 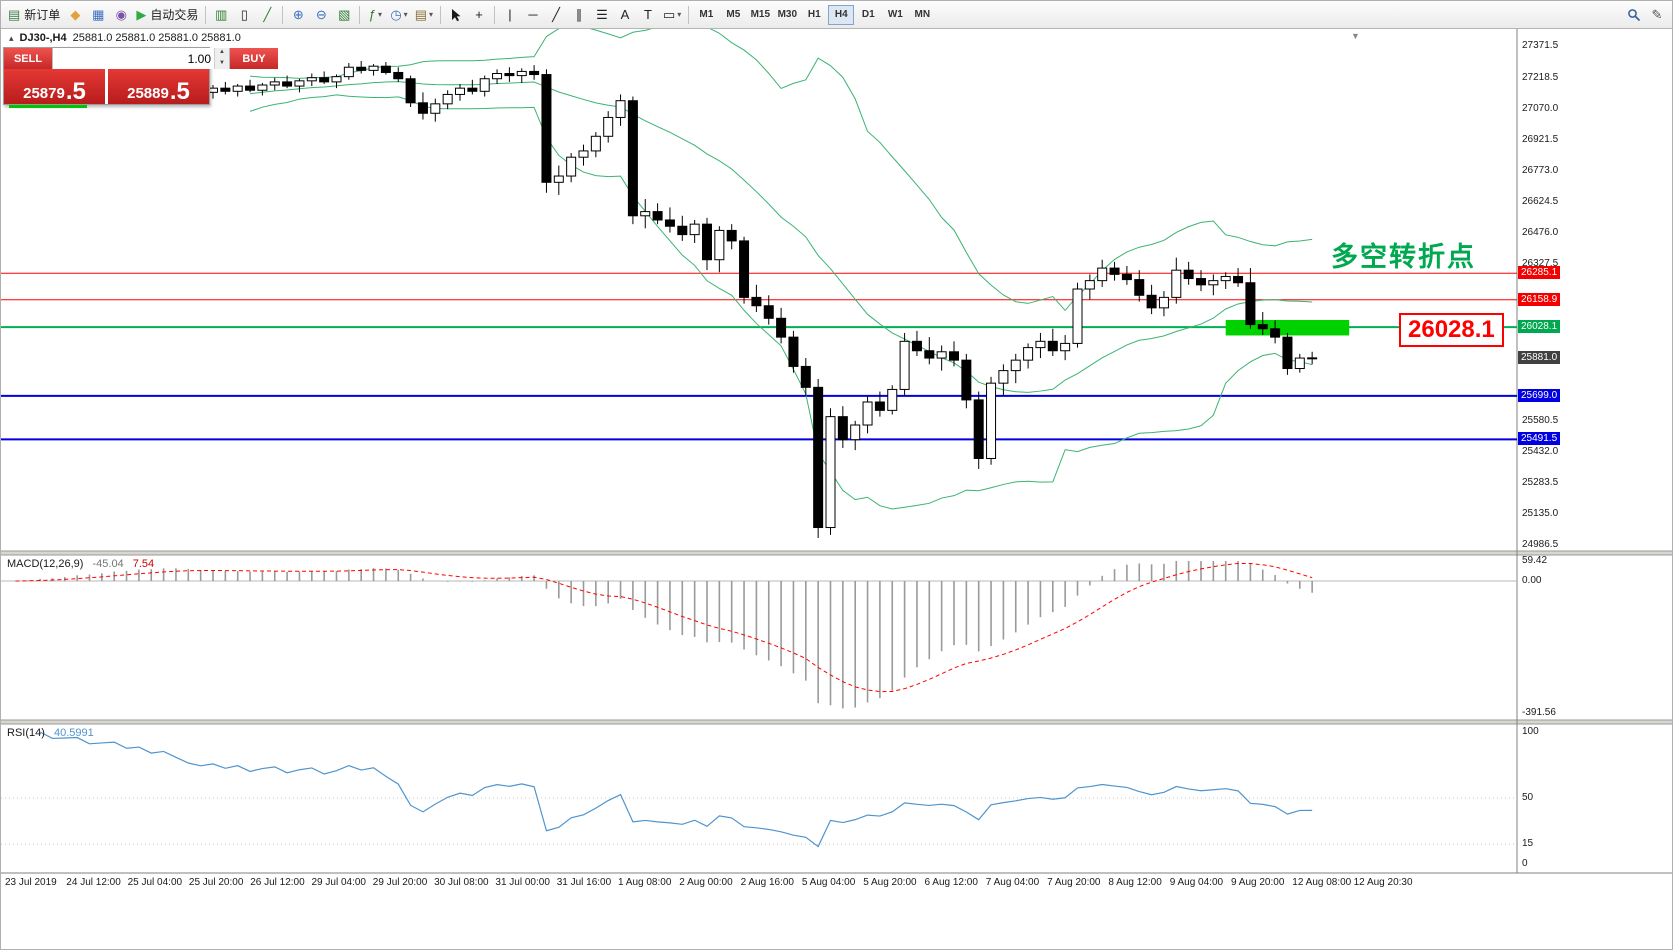 What do you see at coordinates (828, 882) in the screenshot?
I see `time-axis-label: 5 Aug 04:00` at bounding box center [828, 882].